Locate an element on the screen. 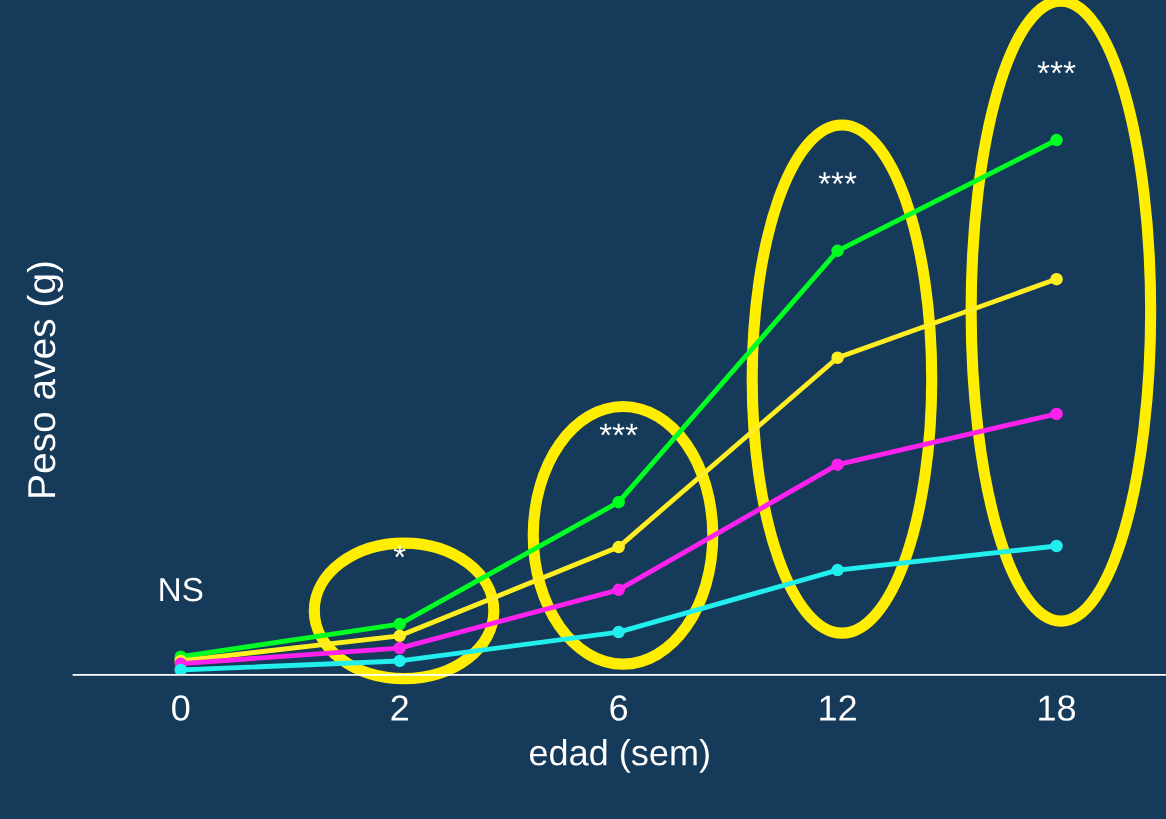 This screenshot has height=819, width=1166. x-tick-label: 2 is located at coordinates (399, 708).